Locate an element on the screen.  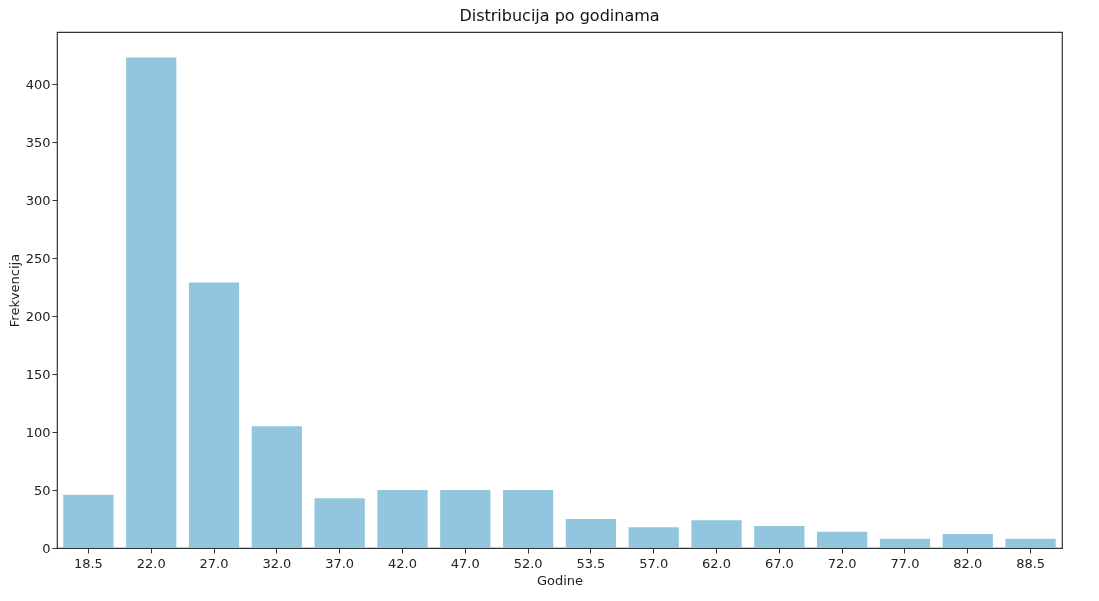
y-tick-label: 0 is located at coordinates (46, 548).